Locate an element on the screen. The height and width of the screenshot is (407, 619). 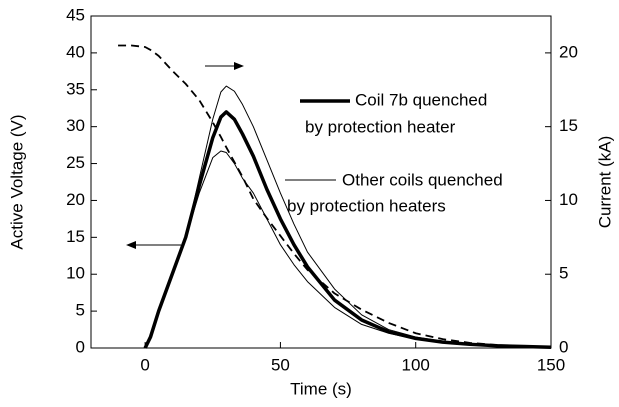
y2-tick-label: 0 is located at coordinates (563, 346).